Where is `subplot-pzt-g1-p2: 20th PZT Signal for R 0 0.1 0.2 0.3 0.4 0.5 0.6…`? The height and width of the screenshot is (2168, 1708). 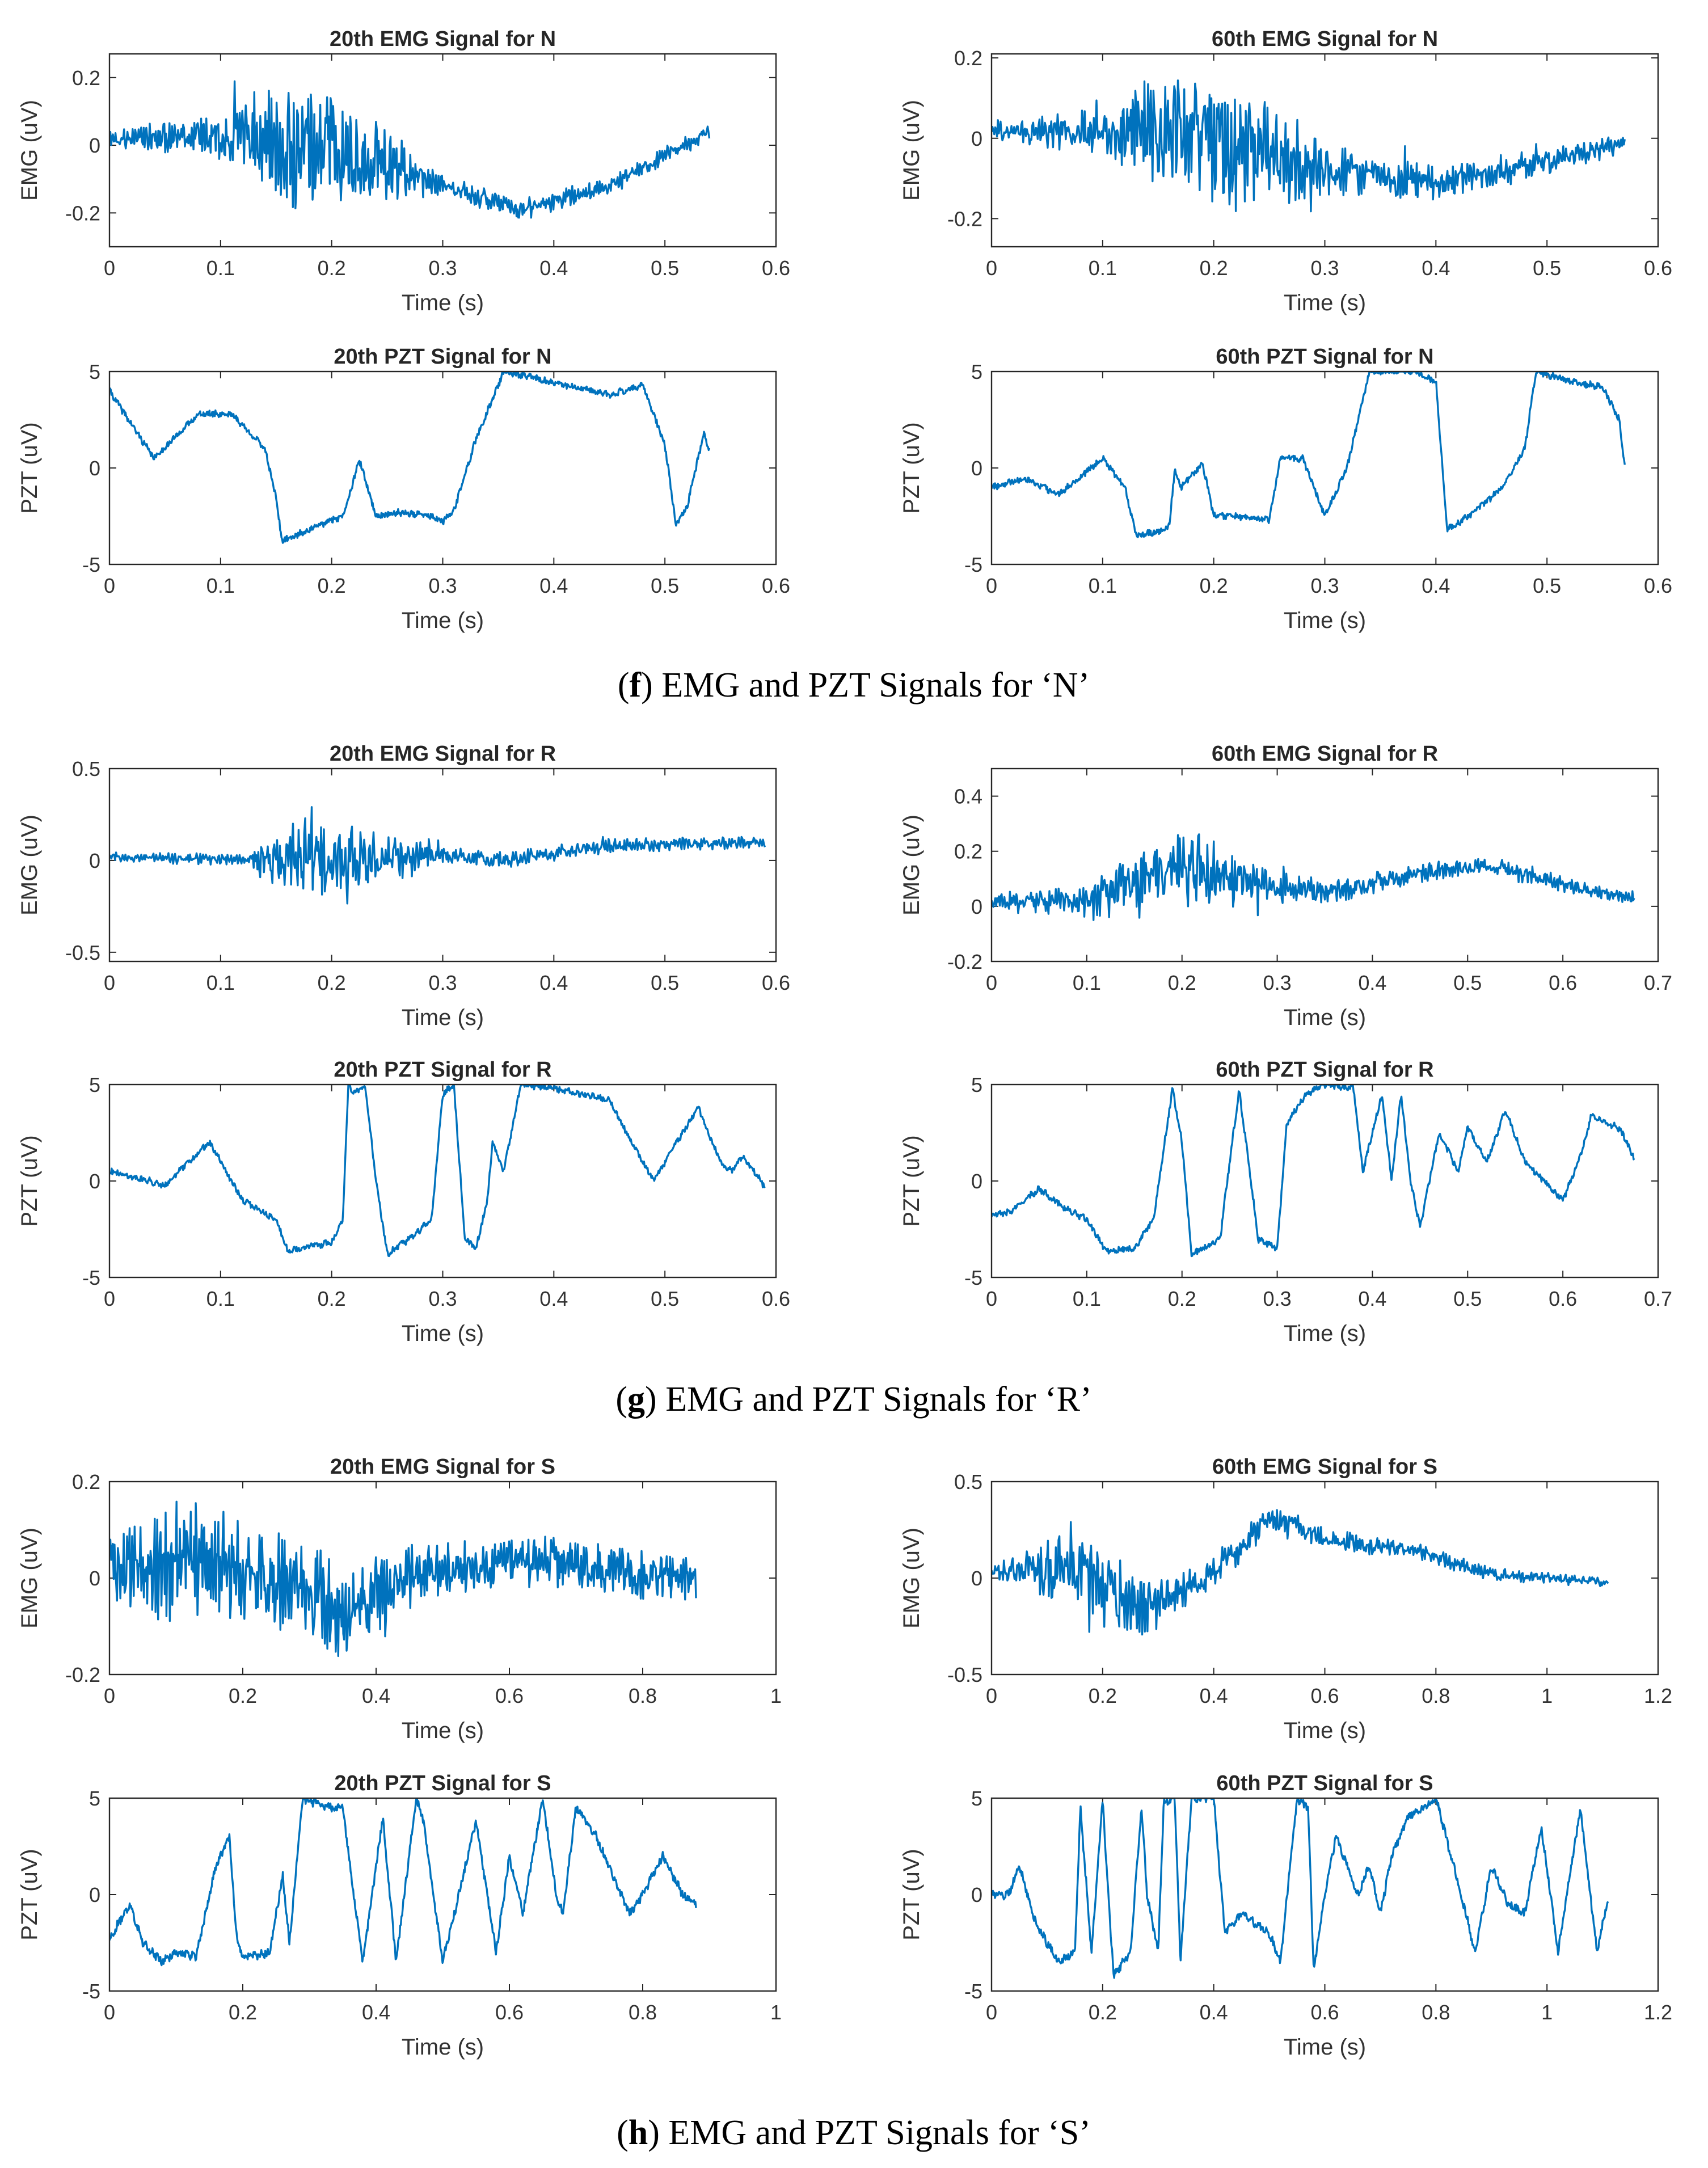
subplot-pzt-g1-p2: 20th PZT Signal for R 0 0.1 0.2 0.3 0.4 0.5 0.6… is located at coordinates (403, 1202).